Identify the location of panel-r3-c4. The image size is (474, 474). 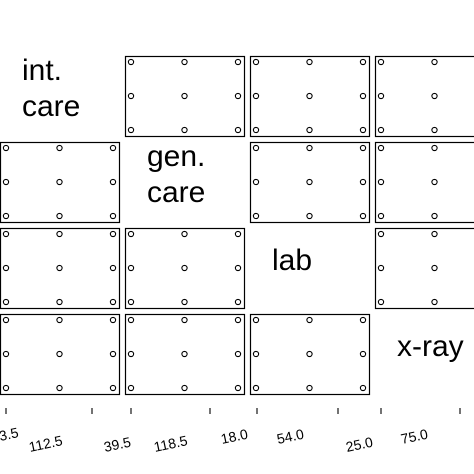
(424, 268).